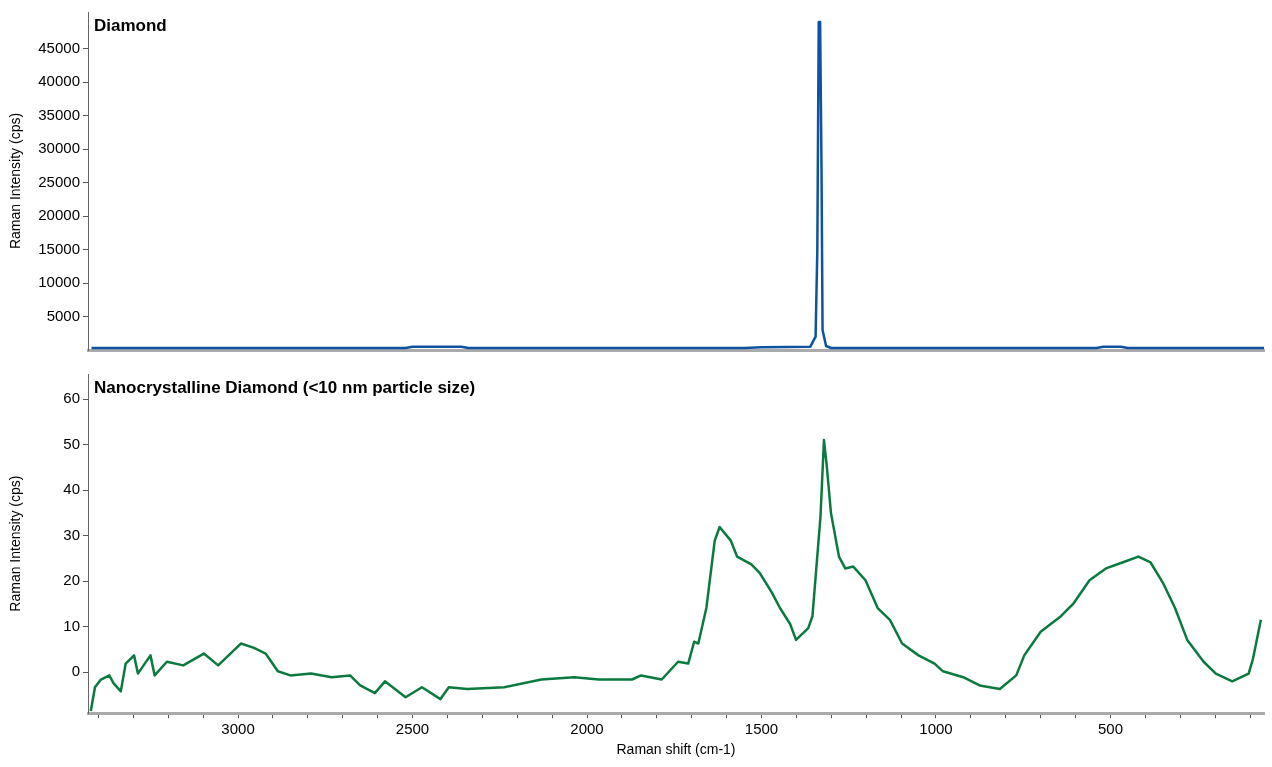 This screenshot has width=1272, height=767. I want to click on y-tick-label: 30, so click(71, 534).